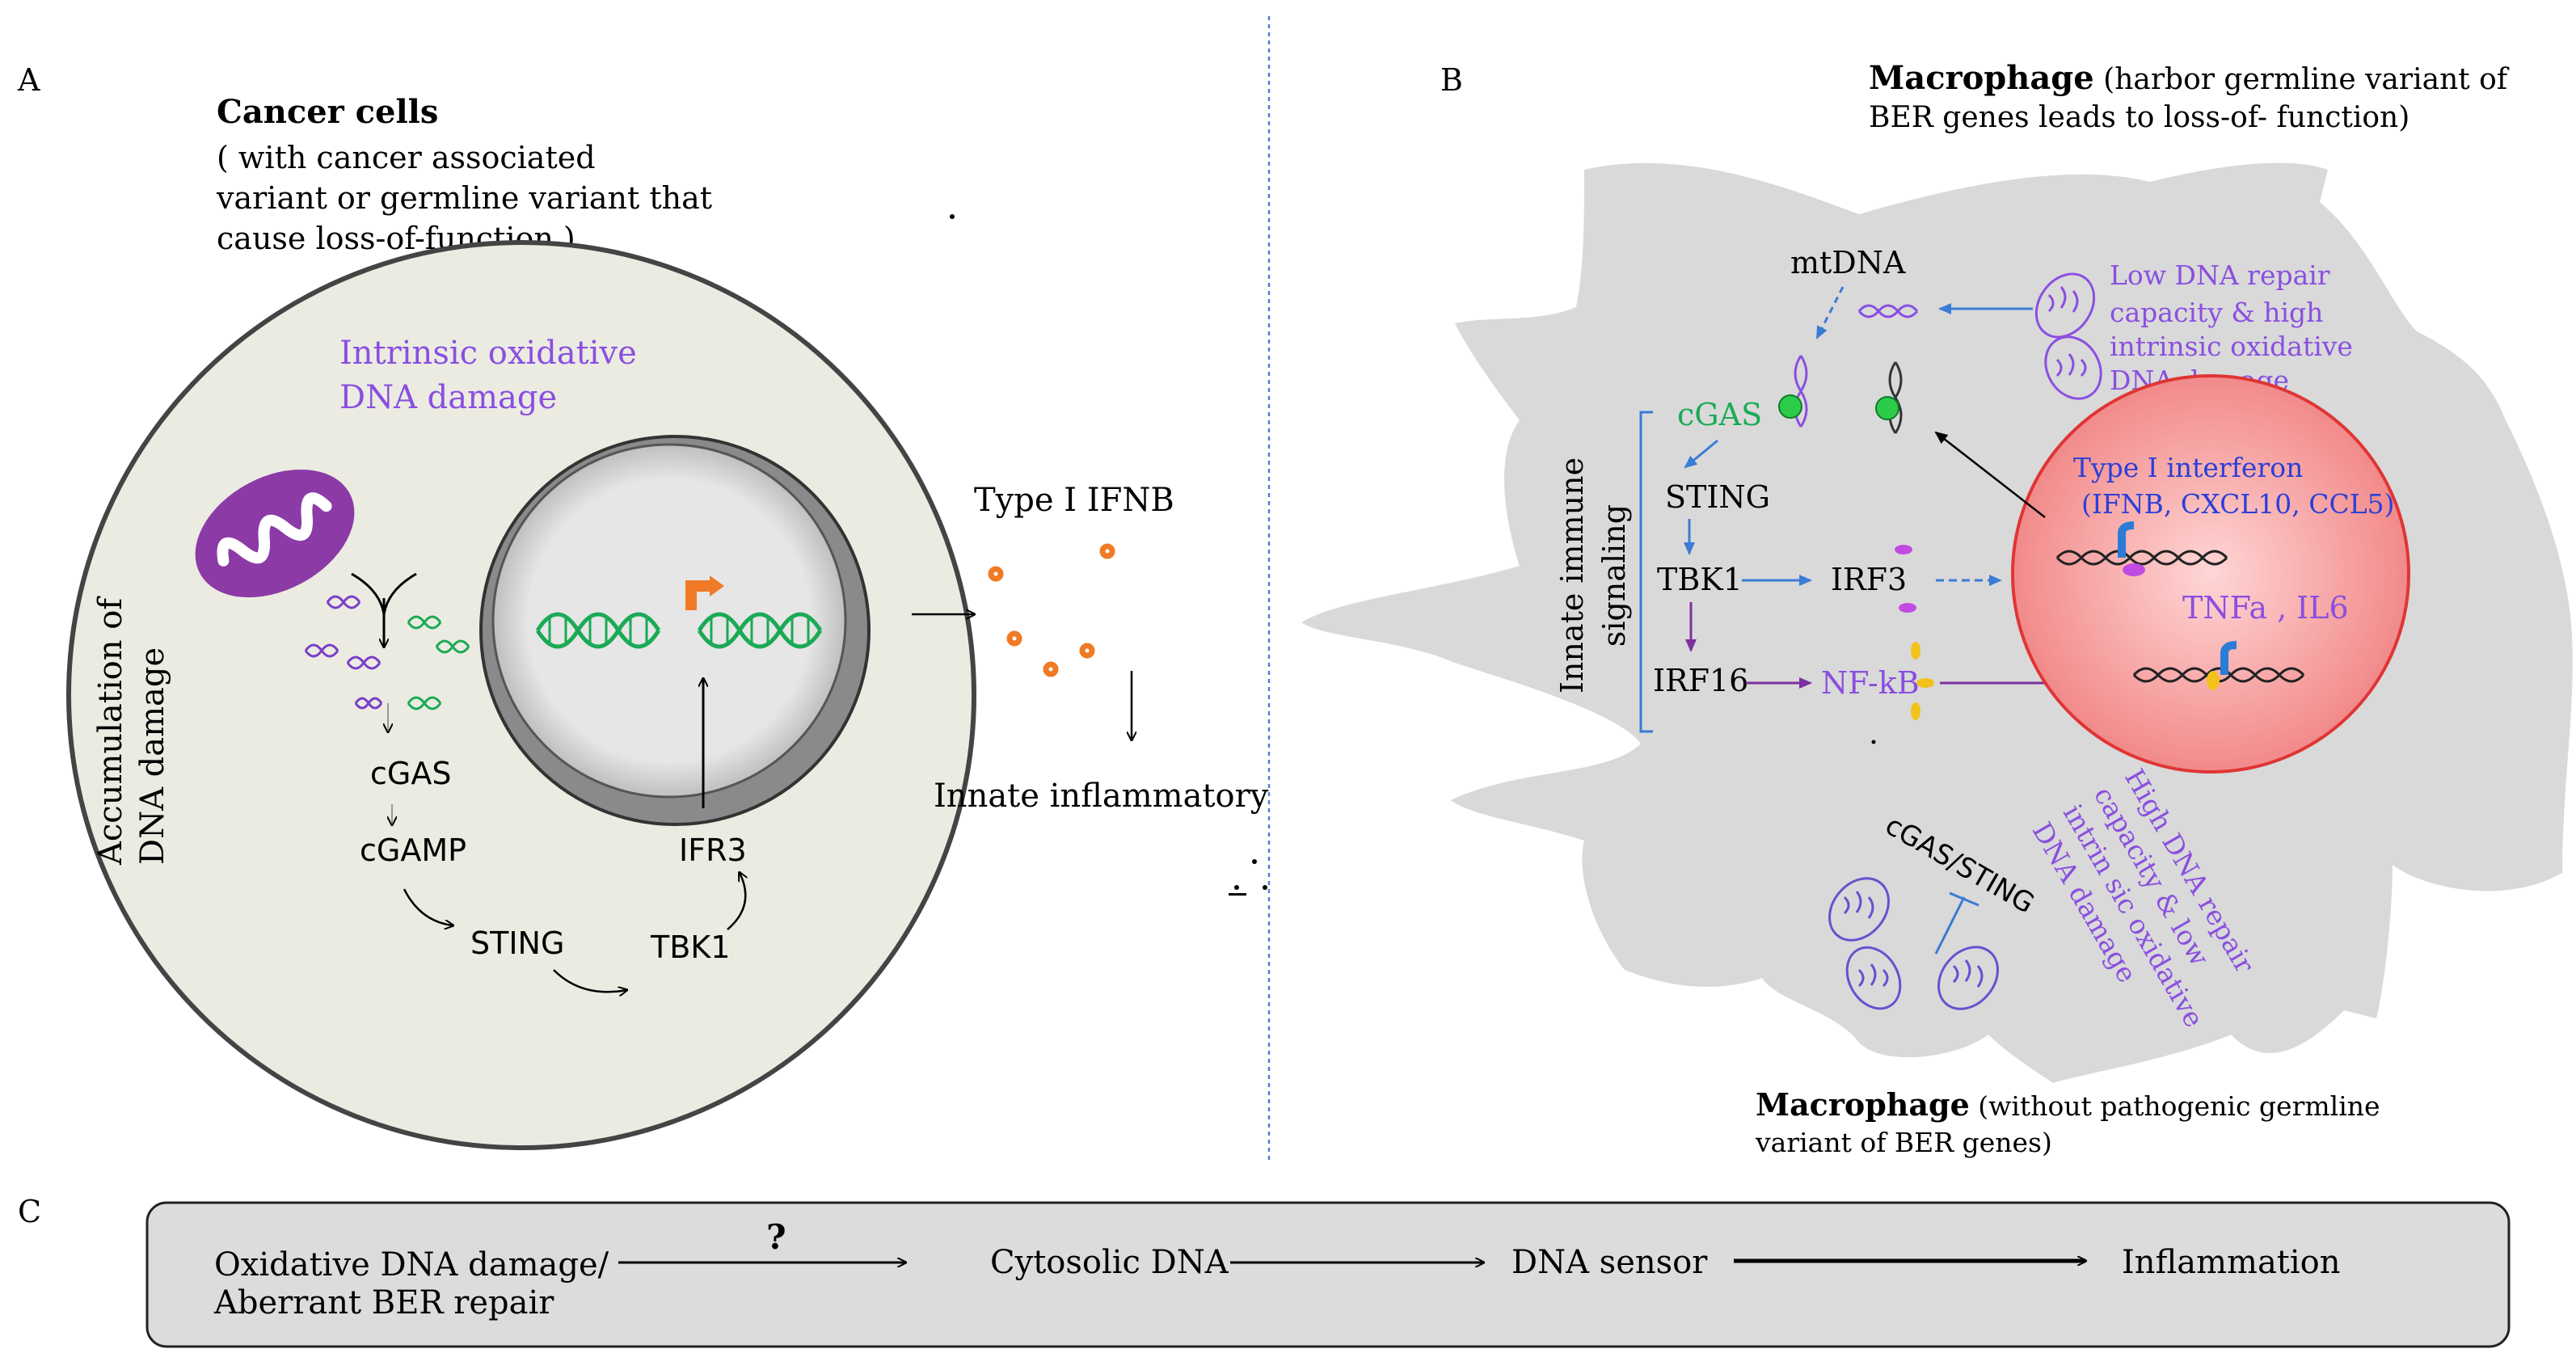  What do you see at coordinates (387, 652) in the screenshot?
I see `dna-fragments-icon` at bounding box center [387, 652].